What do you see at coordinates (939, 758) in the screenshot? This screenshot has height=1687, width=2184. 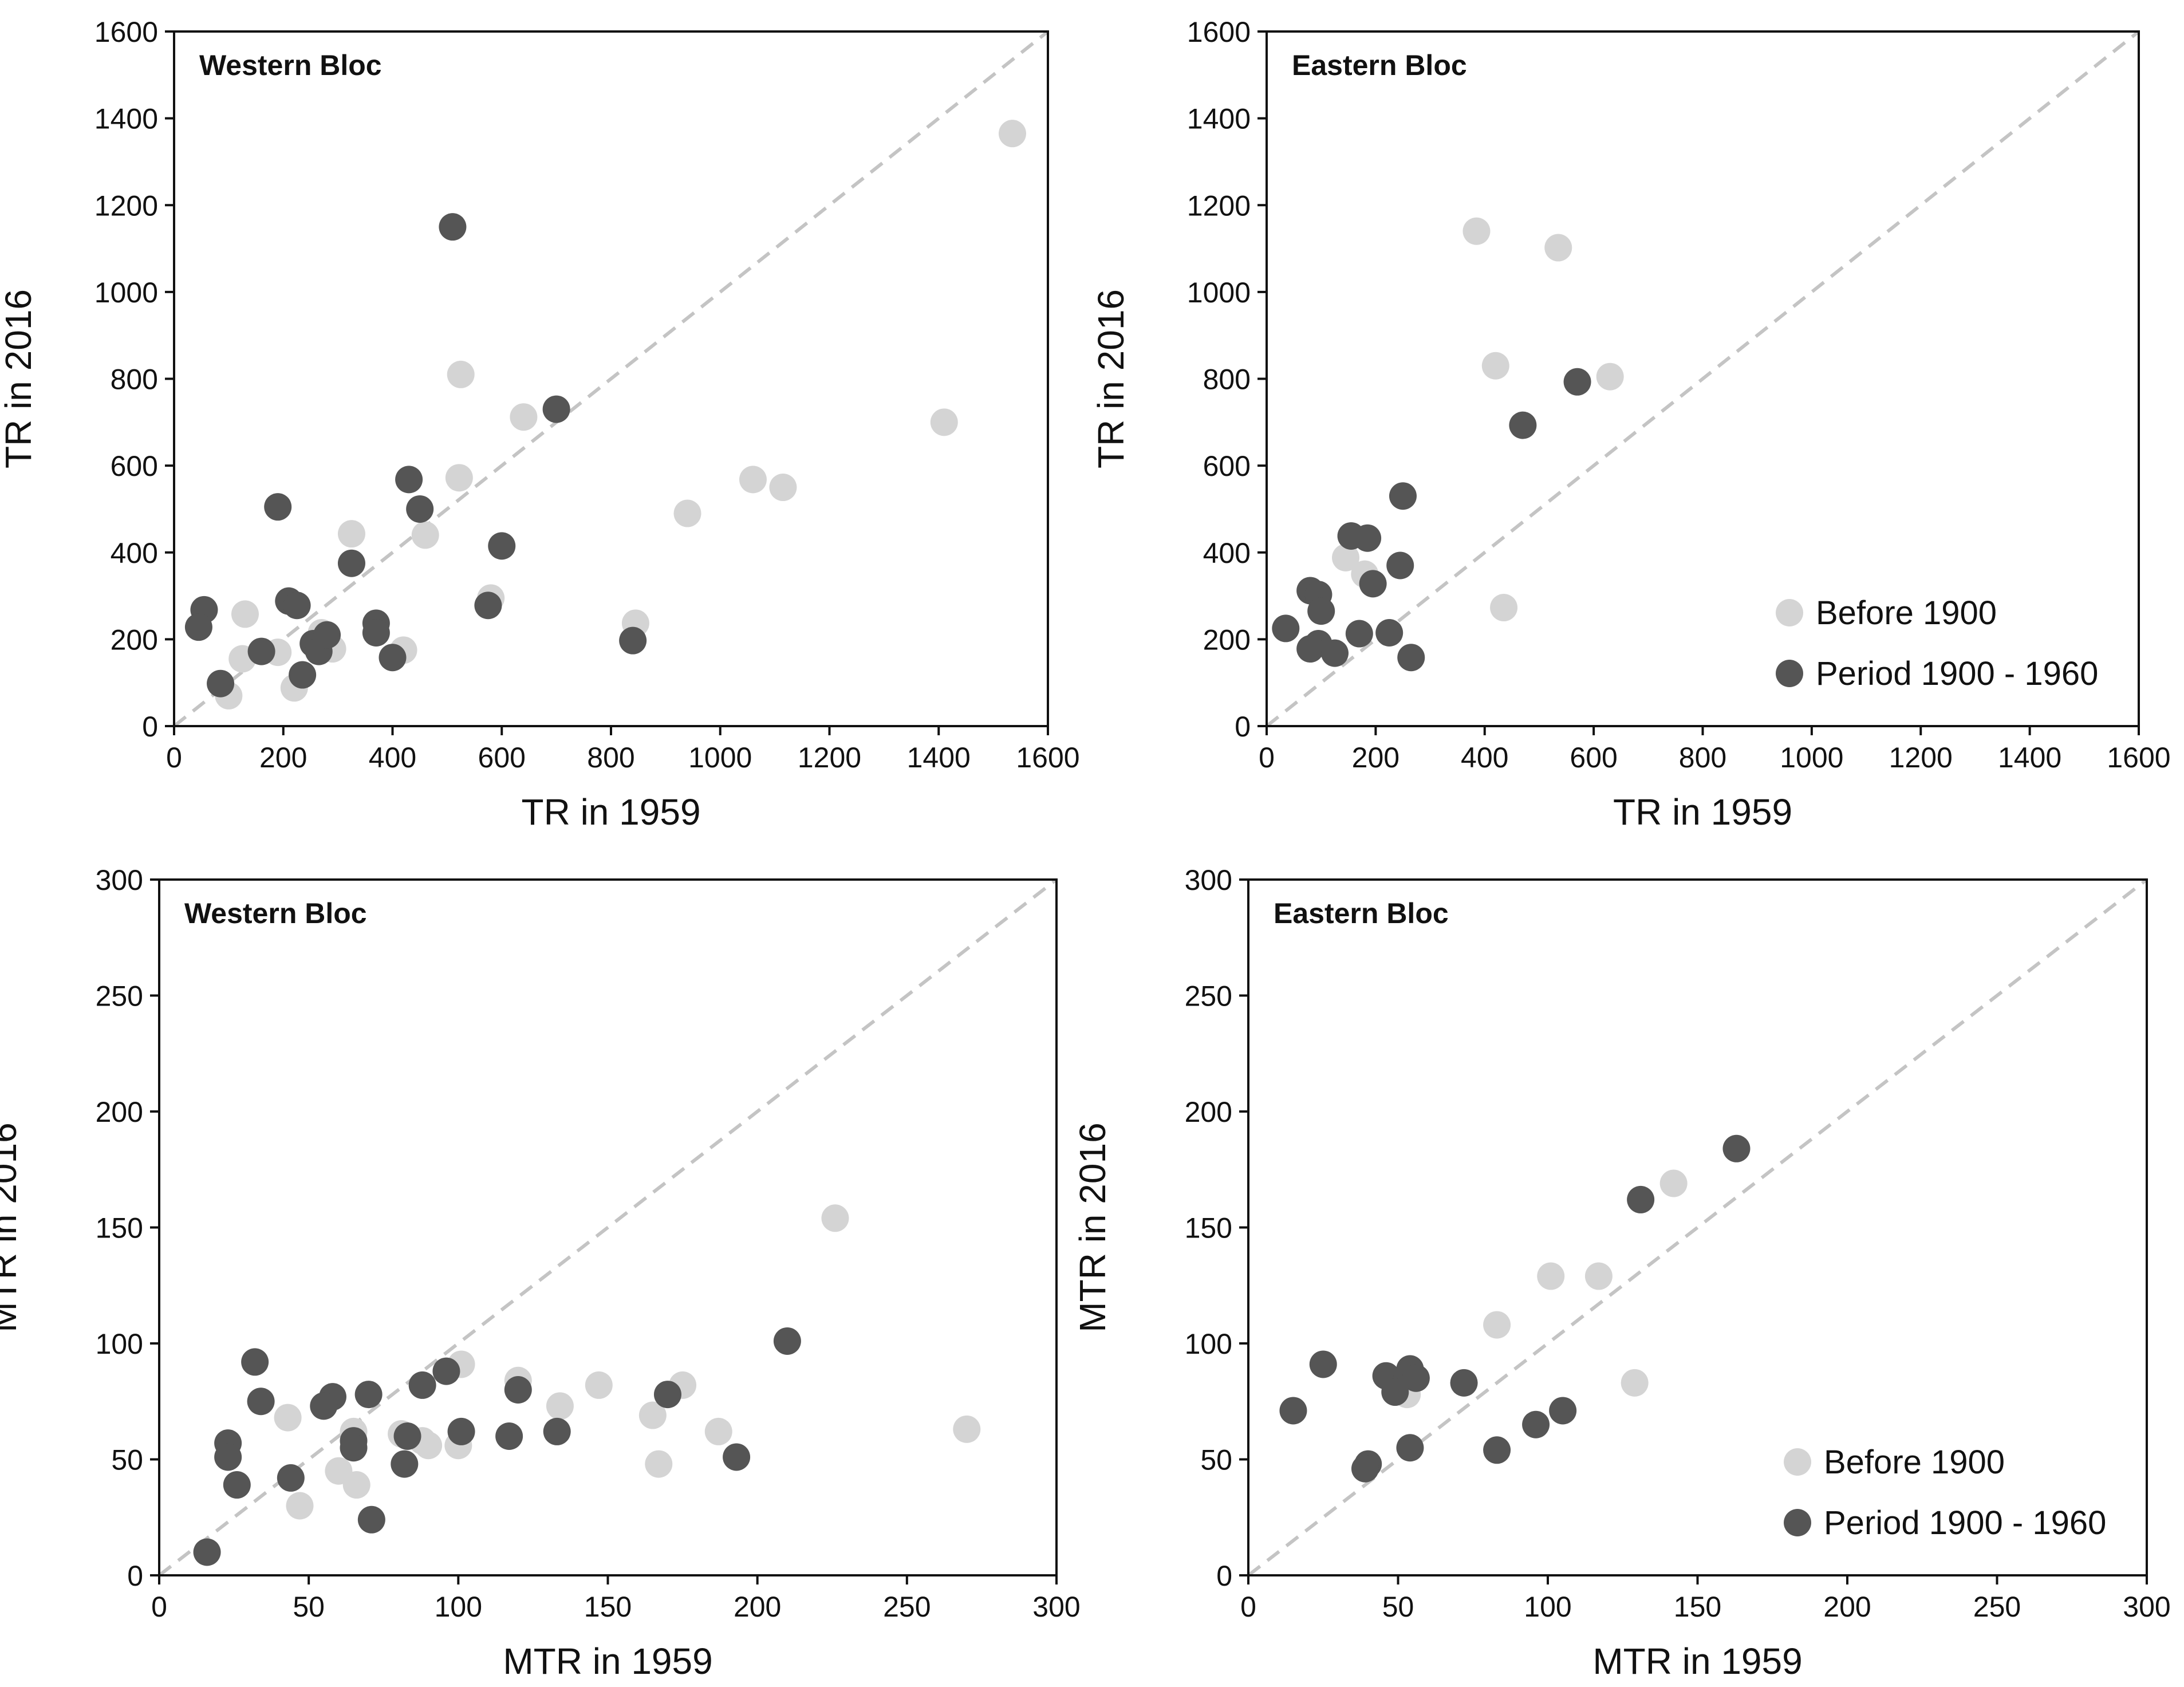 I see `x-tick-label: 1400` at bounding box center [939, 758].